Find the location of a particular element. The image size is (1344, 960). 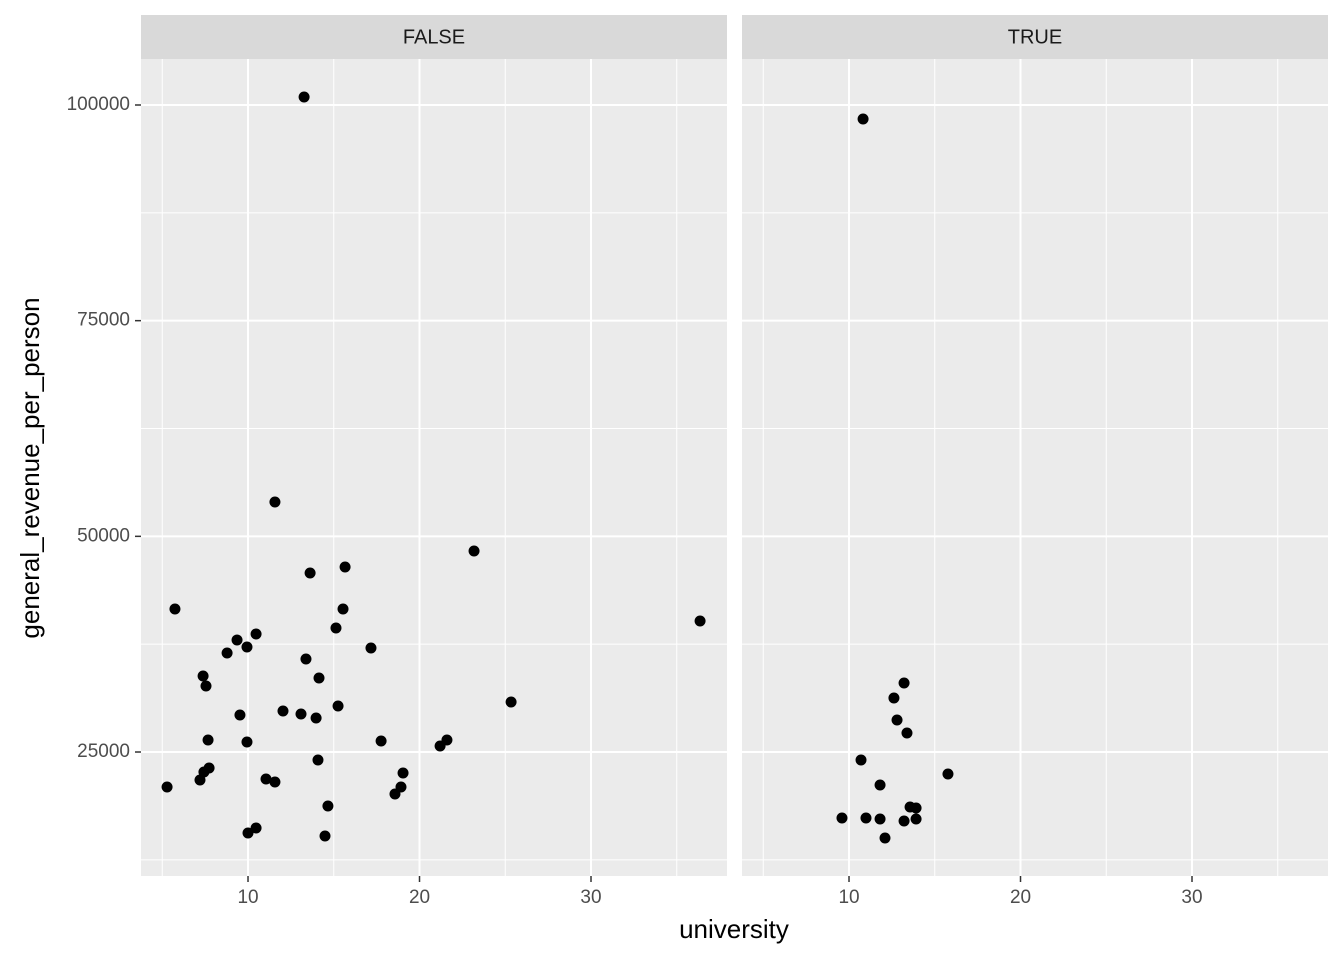

strip-label: FALSE is located at coordinates (434, 37).